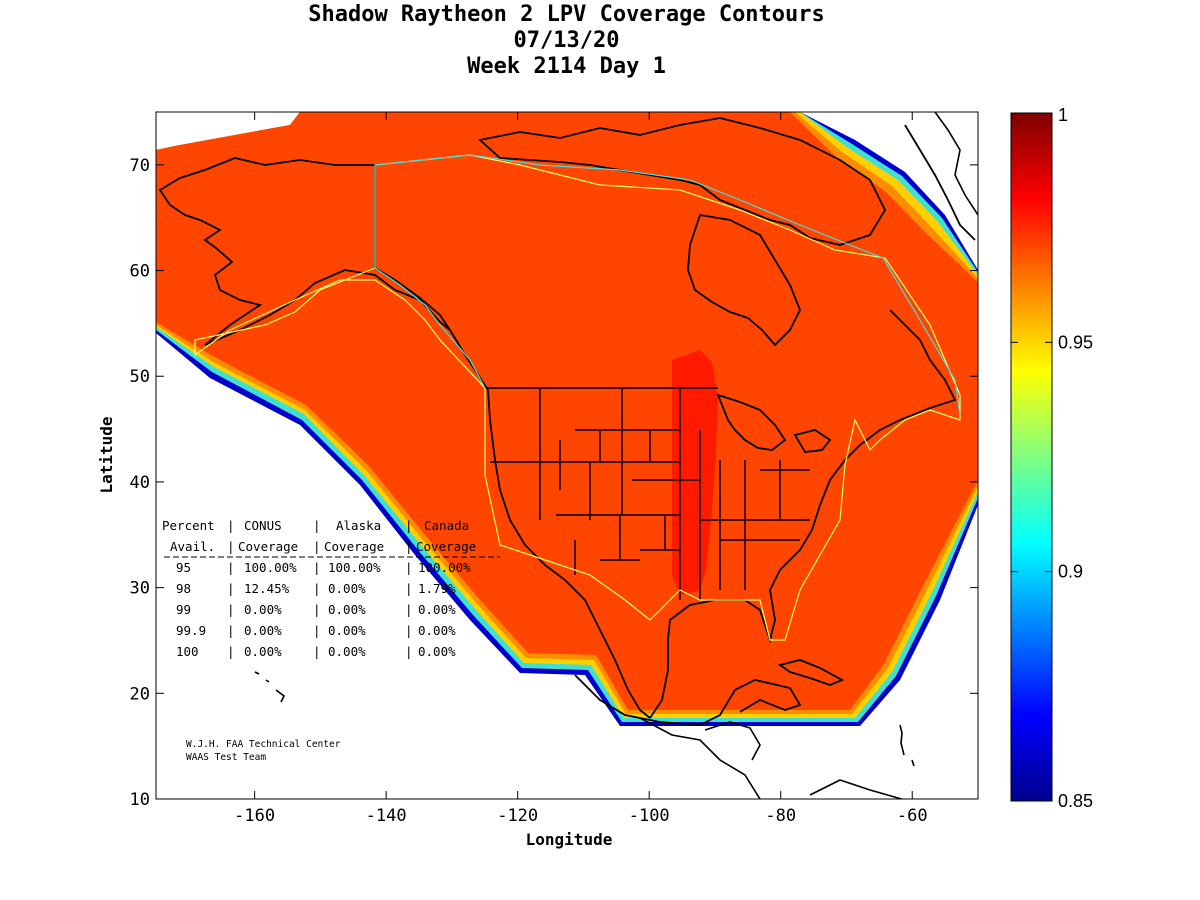 The height and width of the screenshot is (900, 1200). I want to click on table-header-1-cell: Canada, so click(446, 525).